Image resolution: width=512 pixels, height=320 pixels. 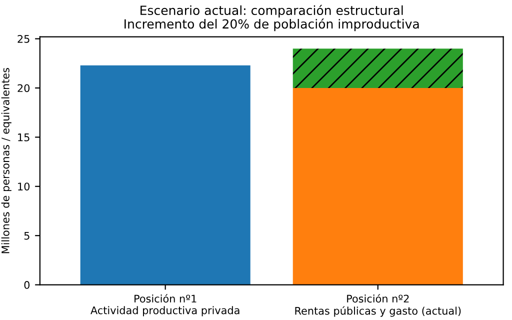 I want to click on y-tick-label: 10, so click(x=24, y=186).